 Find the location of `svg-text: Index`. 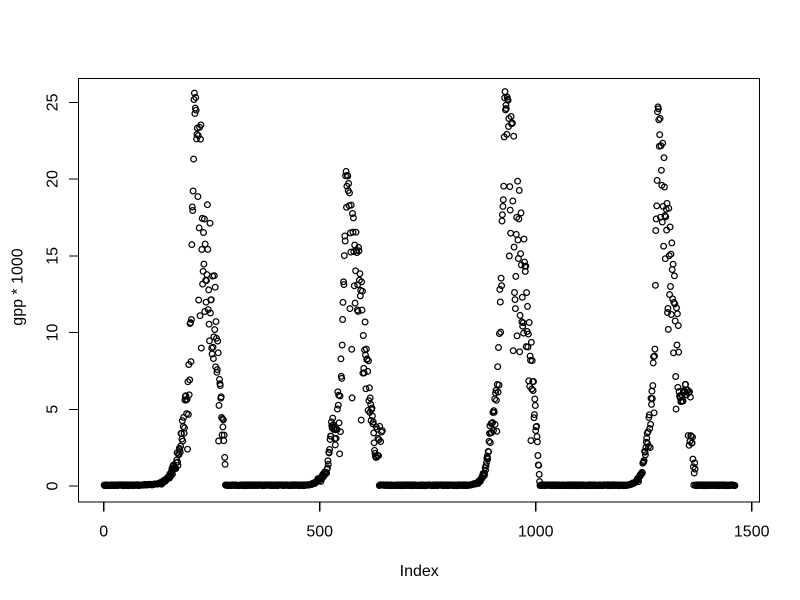

svg-text: Index is located at coordinates (419, 571).